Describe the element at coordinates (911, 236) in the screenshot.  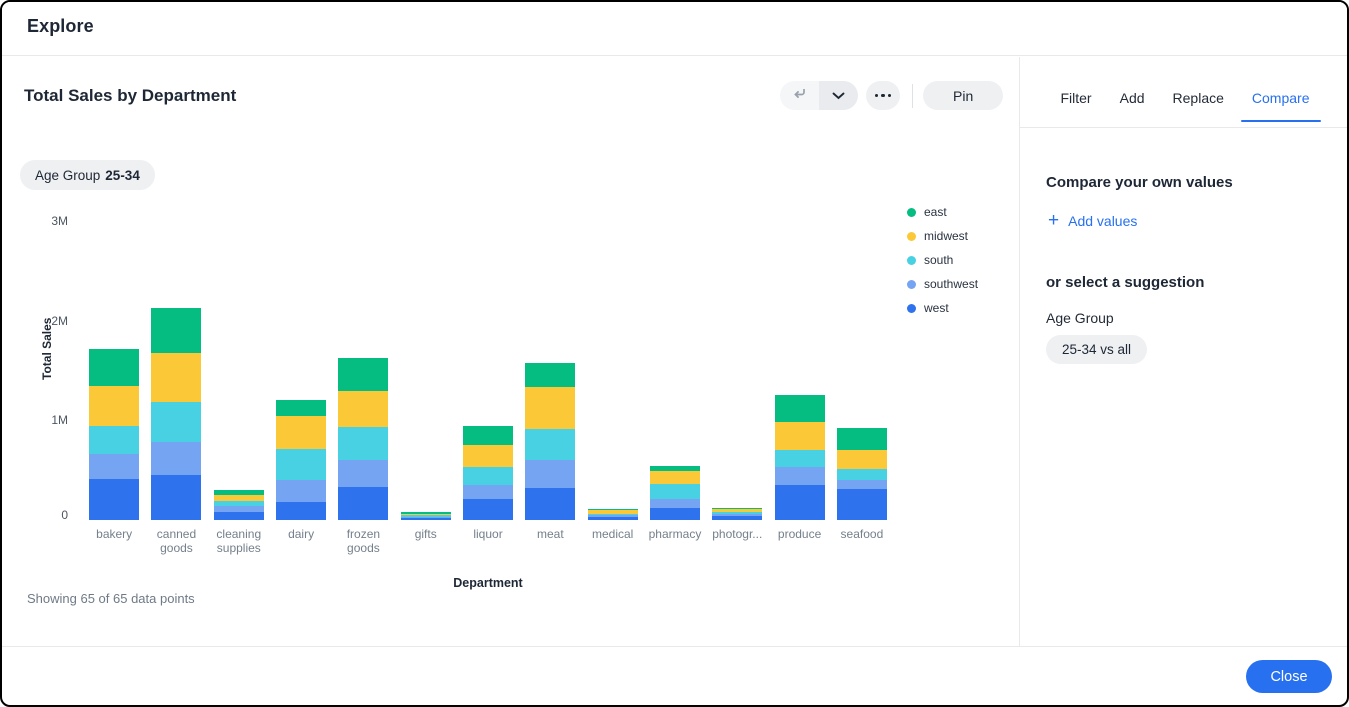
I see `legend-dot-icon` at that location.